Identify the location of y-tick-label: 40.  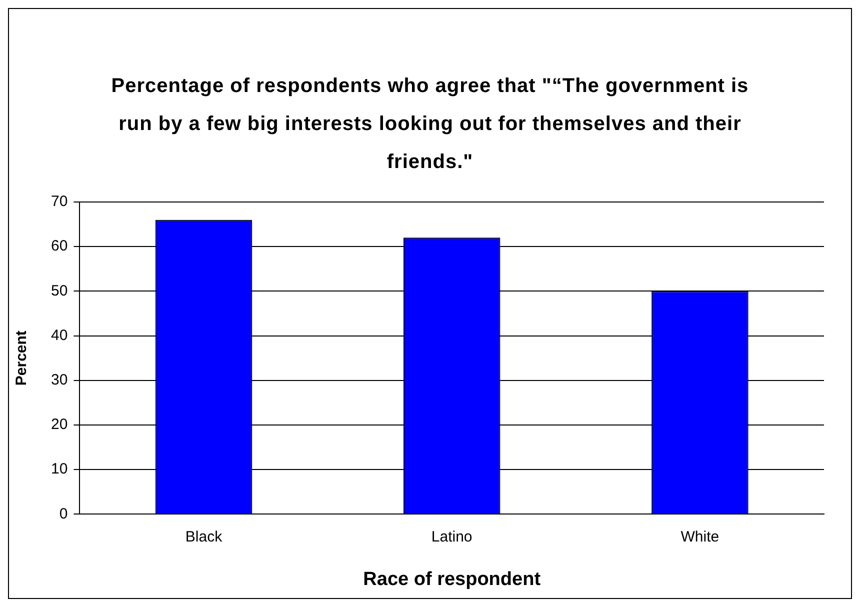
(59, 335).